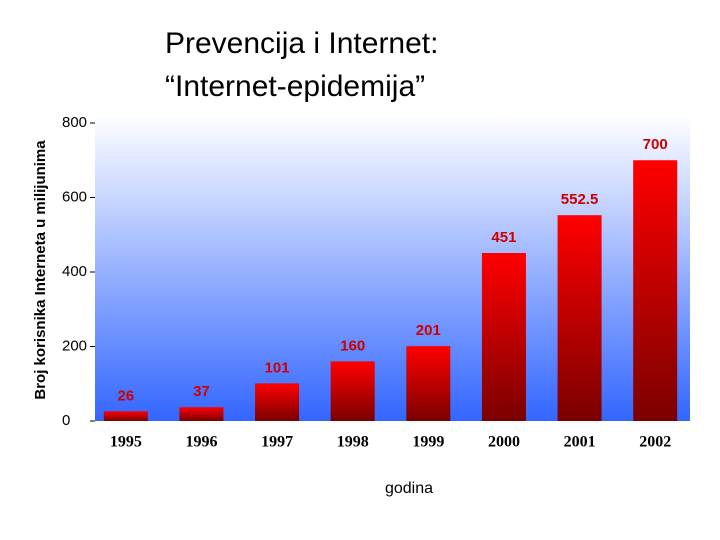 The width and height of the screenshot is (720, 540). What do you see at coordinates (503, 237) in the screenshot?
I see `value-label: 451` at bounding box center [503, 237].